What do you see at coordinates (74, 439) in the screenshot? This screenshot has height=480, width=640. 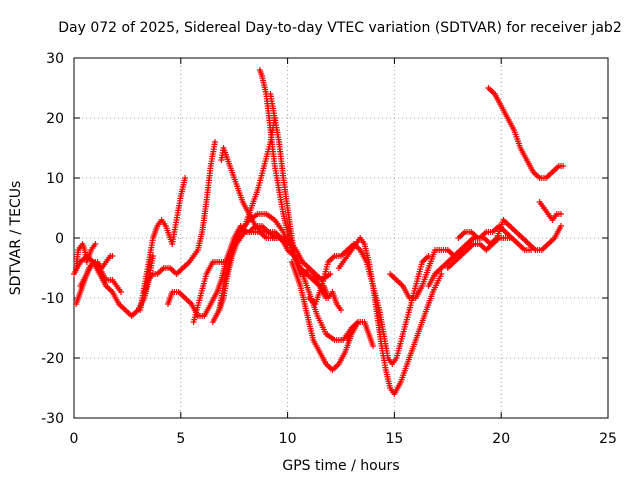 I see `x-tick-label: 0` at bounding box center [74, 439].